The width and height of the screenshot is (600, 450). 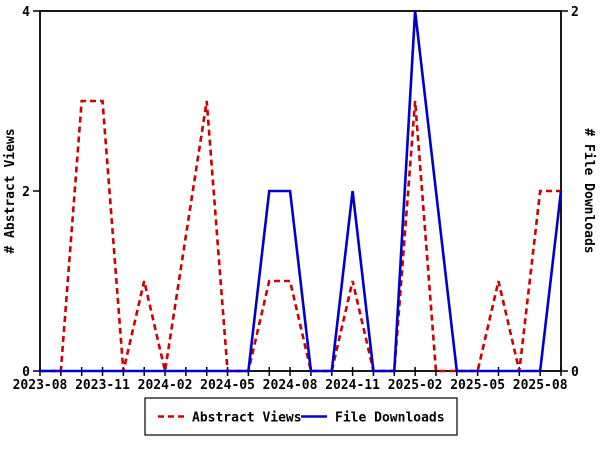 I want to click on legend-label: File Downloads, so click(x=390, y=418).